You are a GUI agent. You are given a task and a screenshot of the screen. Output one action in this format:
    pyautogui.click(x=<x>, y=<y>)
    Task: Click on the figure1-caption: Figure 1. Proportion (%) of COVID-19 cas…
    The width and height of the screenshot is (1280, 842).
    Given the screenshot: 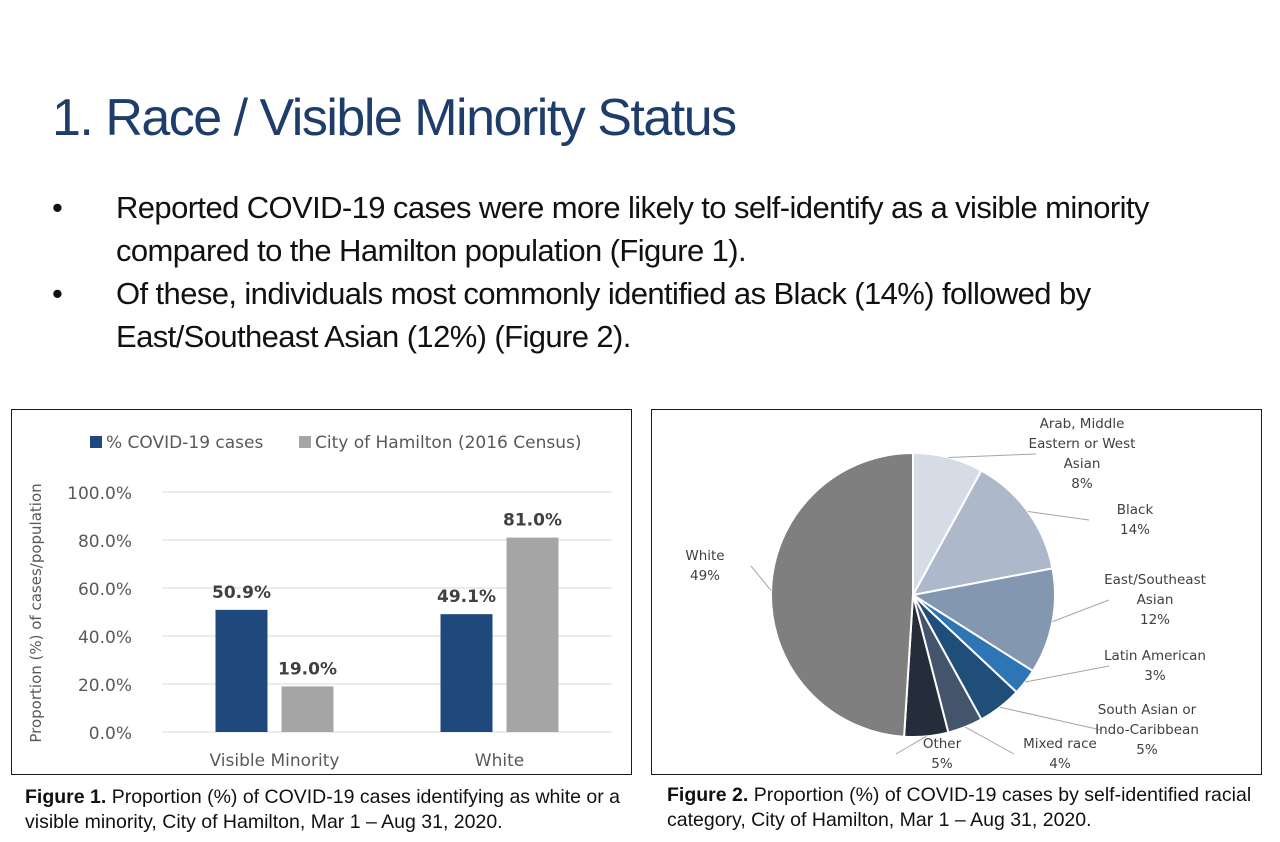 What is the action you would take?
    pyautogui.click(x=335, y=810)
    